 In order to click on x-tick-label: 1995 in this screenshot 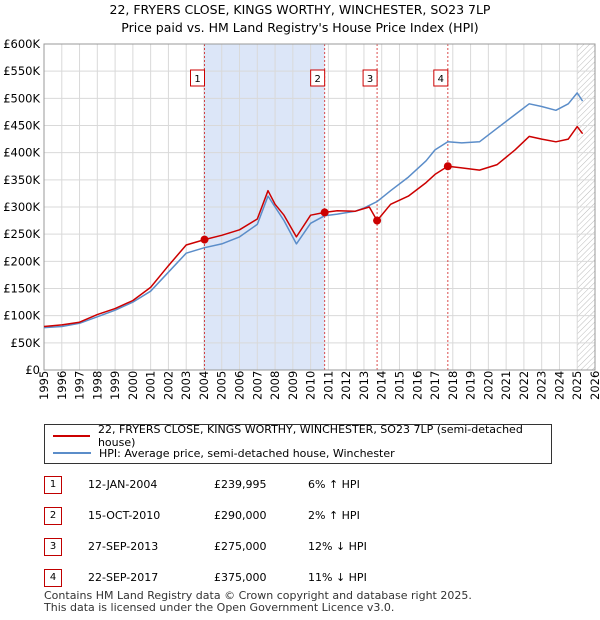, I will do `click(44, 385)`.